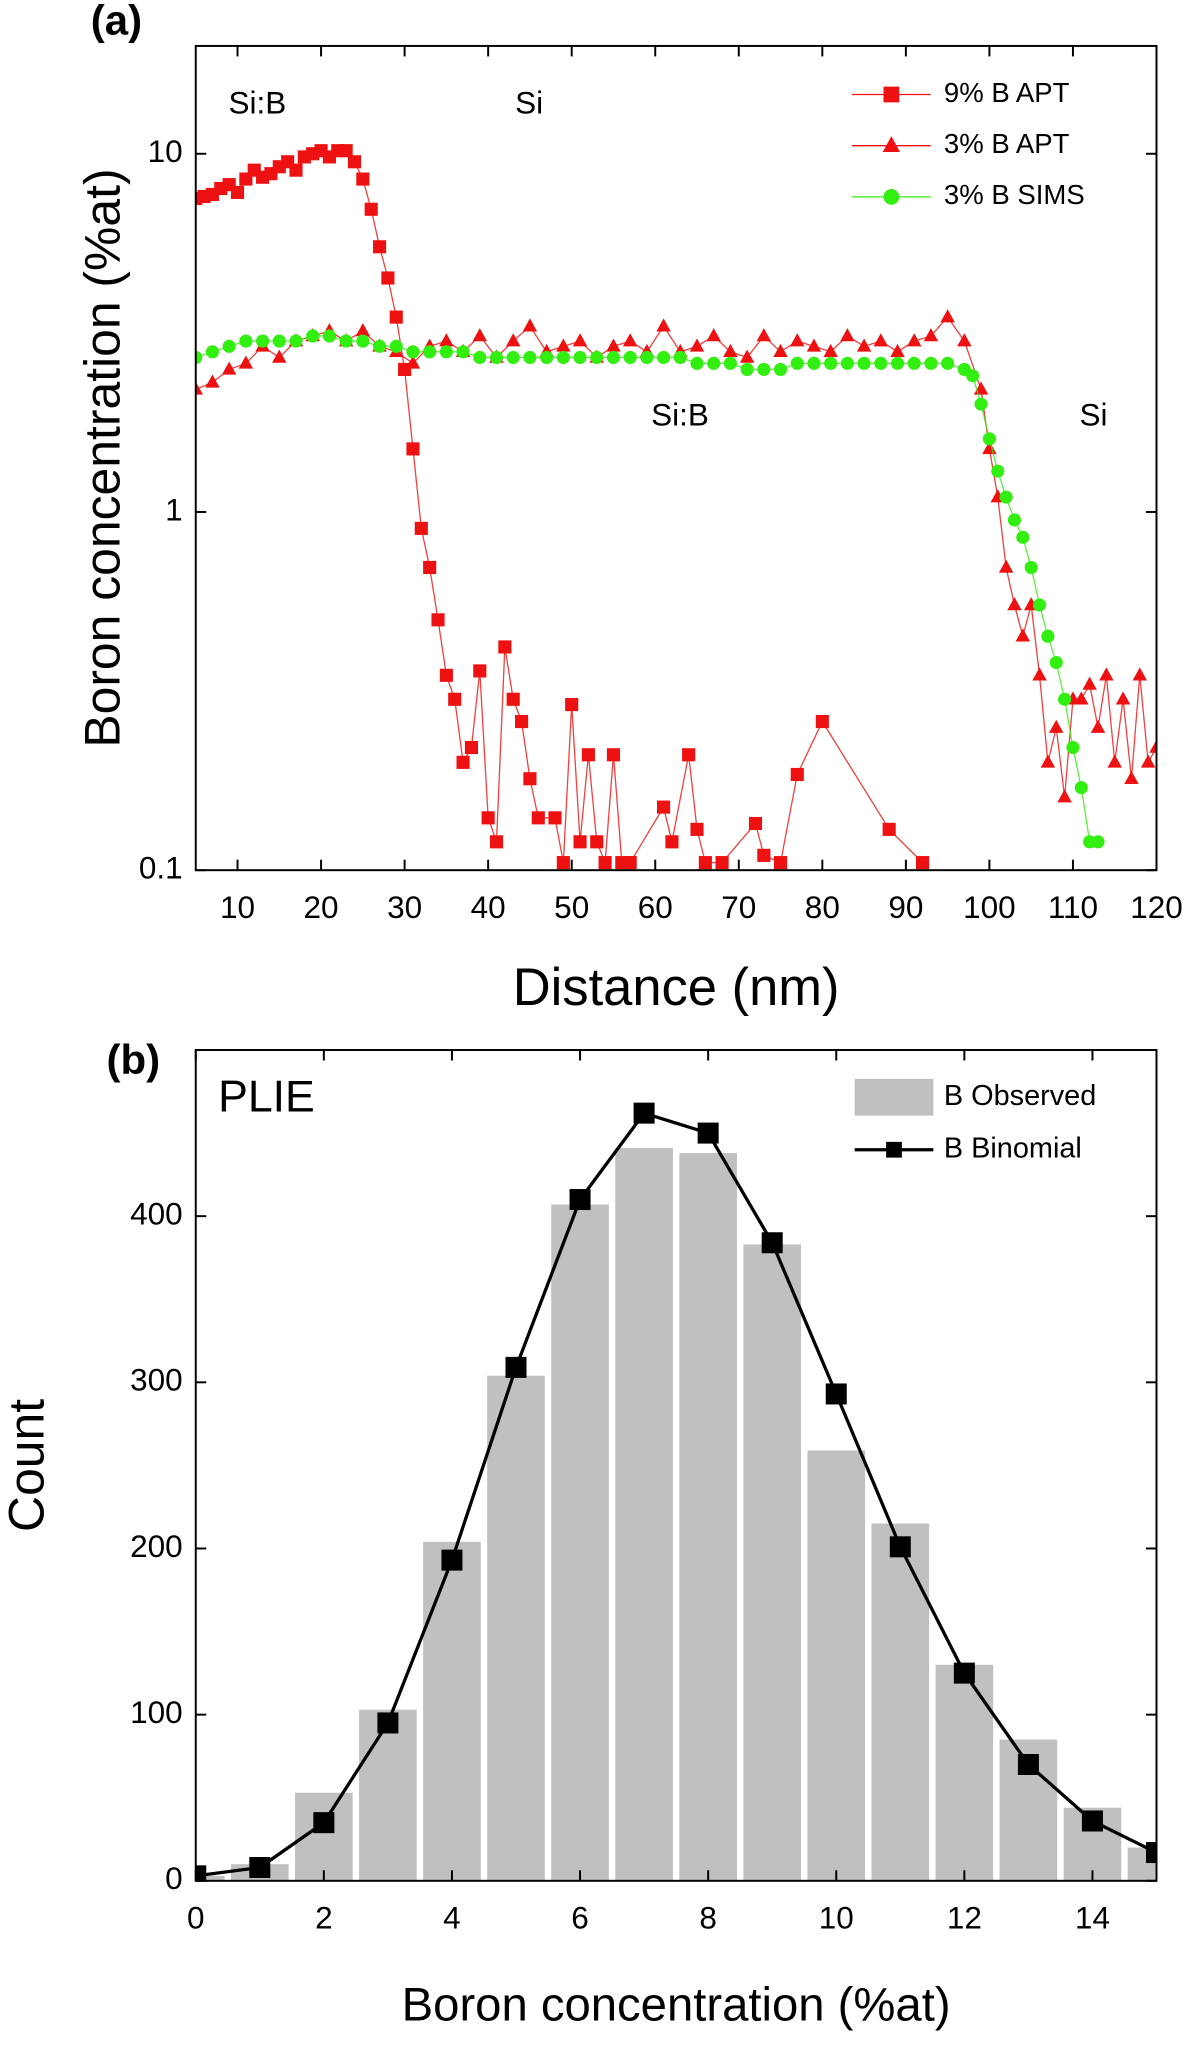  Describe the element at coordinates (1092, 1918) in the screenshot. I see `x-tick-label: 14` at that location.